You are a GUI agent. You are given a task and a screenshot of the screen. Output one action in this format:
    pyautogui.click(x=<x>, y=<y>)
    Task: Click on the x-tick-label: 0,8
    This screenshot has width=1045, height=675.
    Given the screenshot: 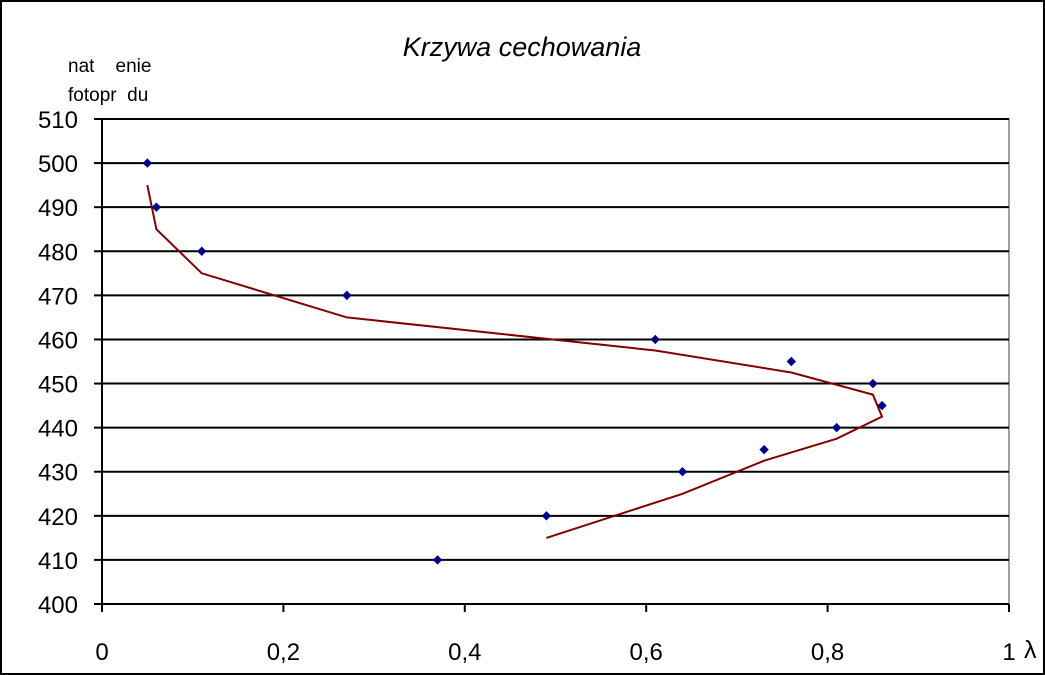 What is the action you would take?
    pyautogui.click(x=827, y=652)
    